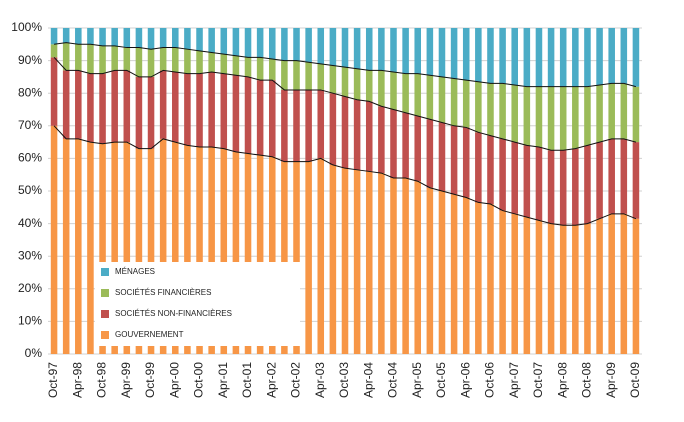 This screenshot has height=422, width=684. I want to click on x-tick-label: Apr-99, so click(126, 380).